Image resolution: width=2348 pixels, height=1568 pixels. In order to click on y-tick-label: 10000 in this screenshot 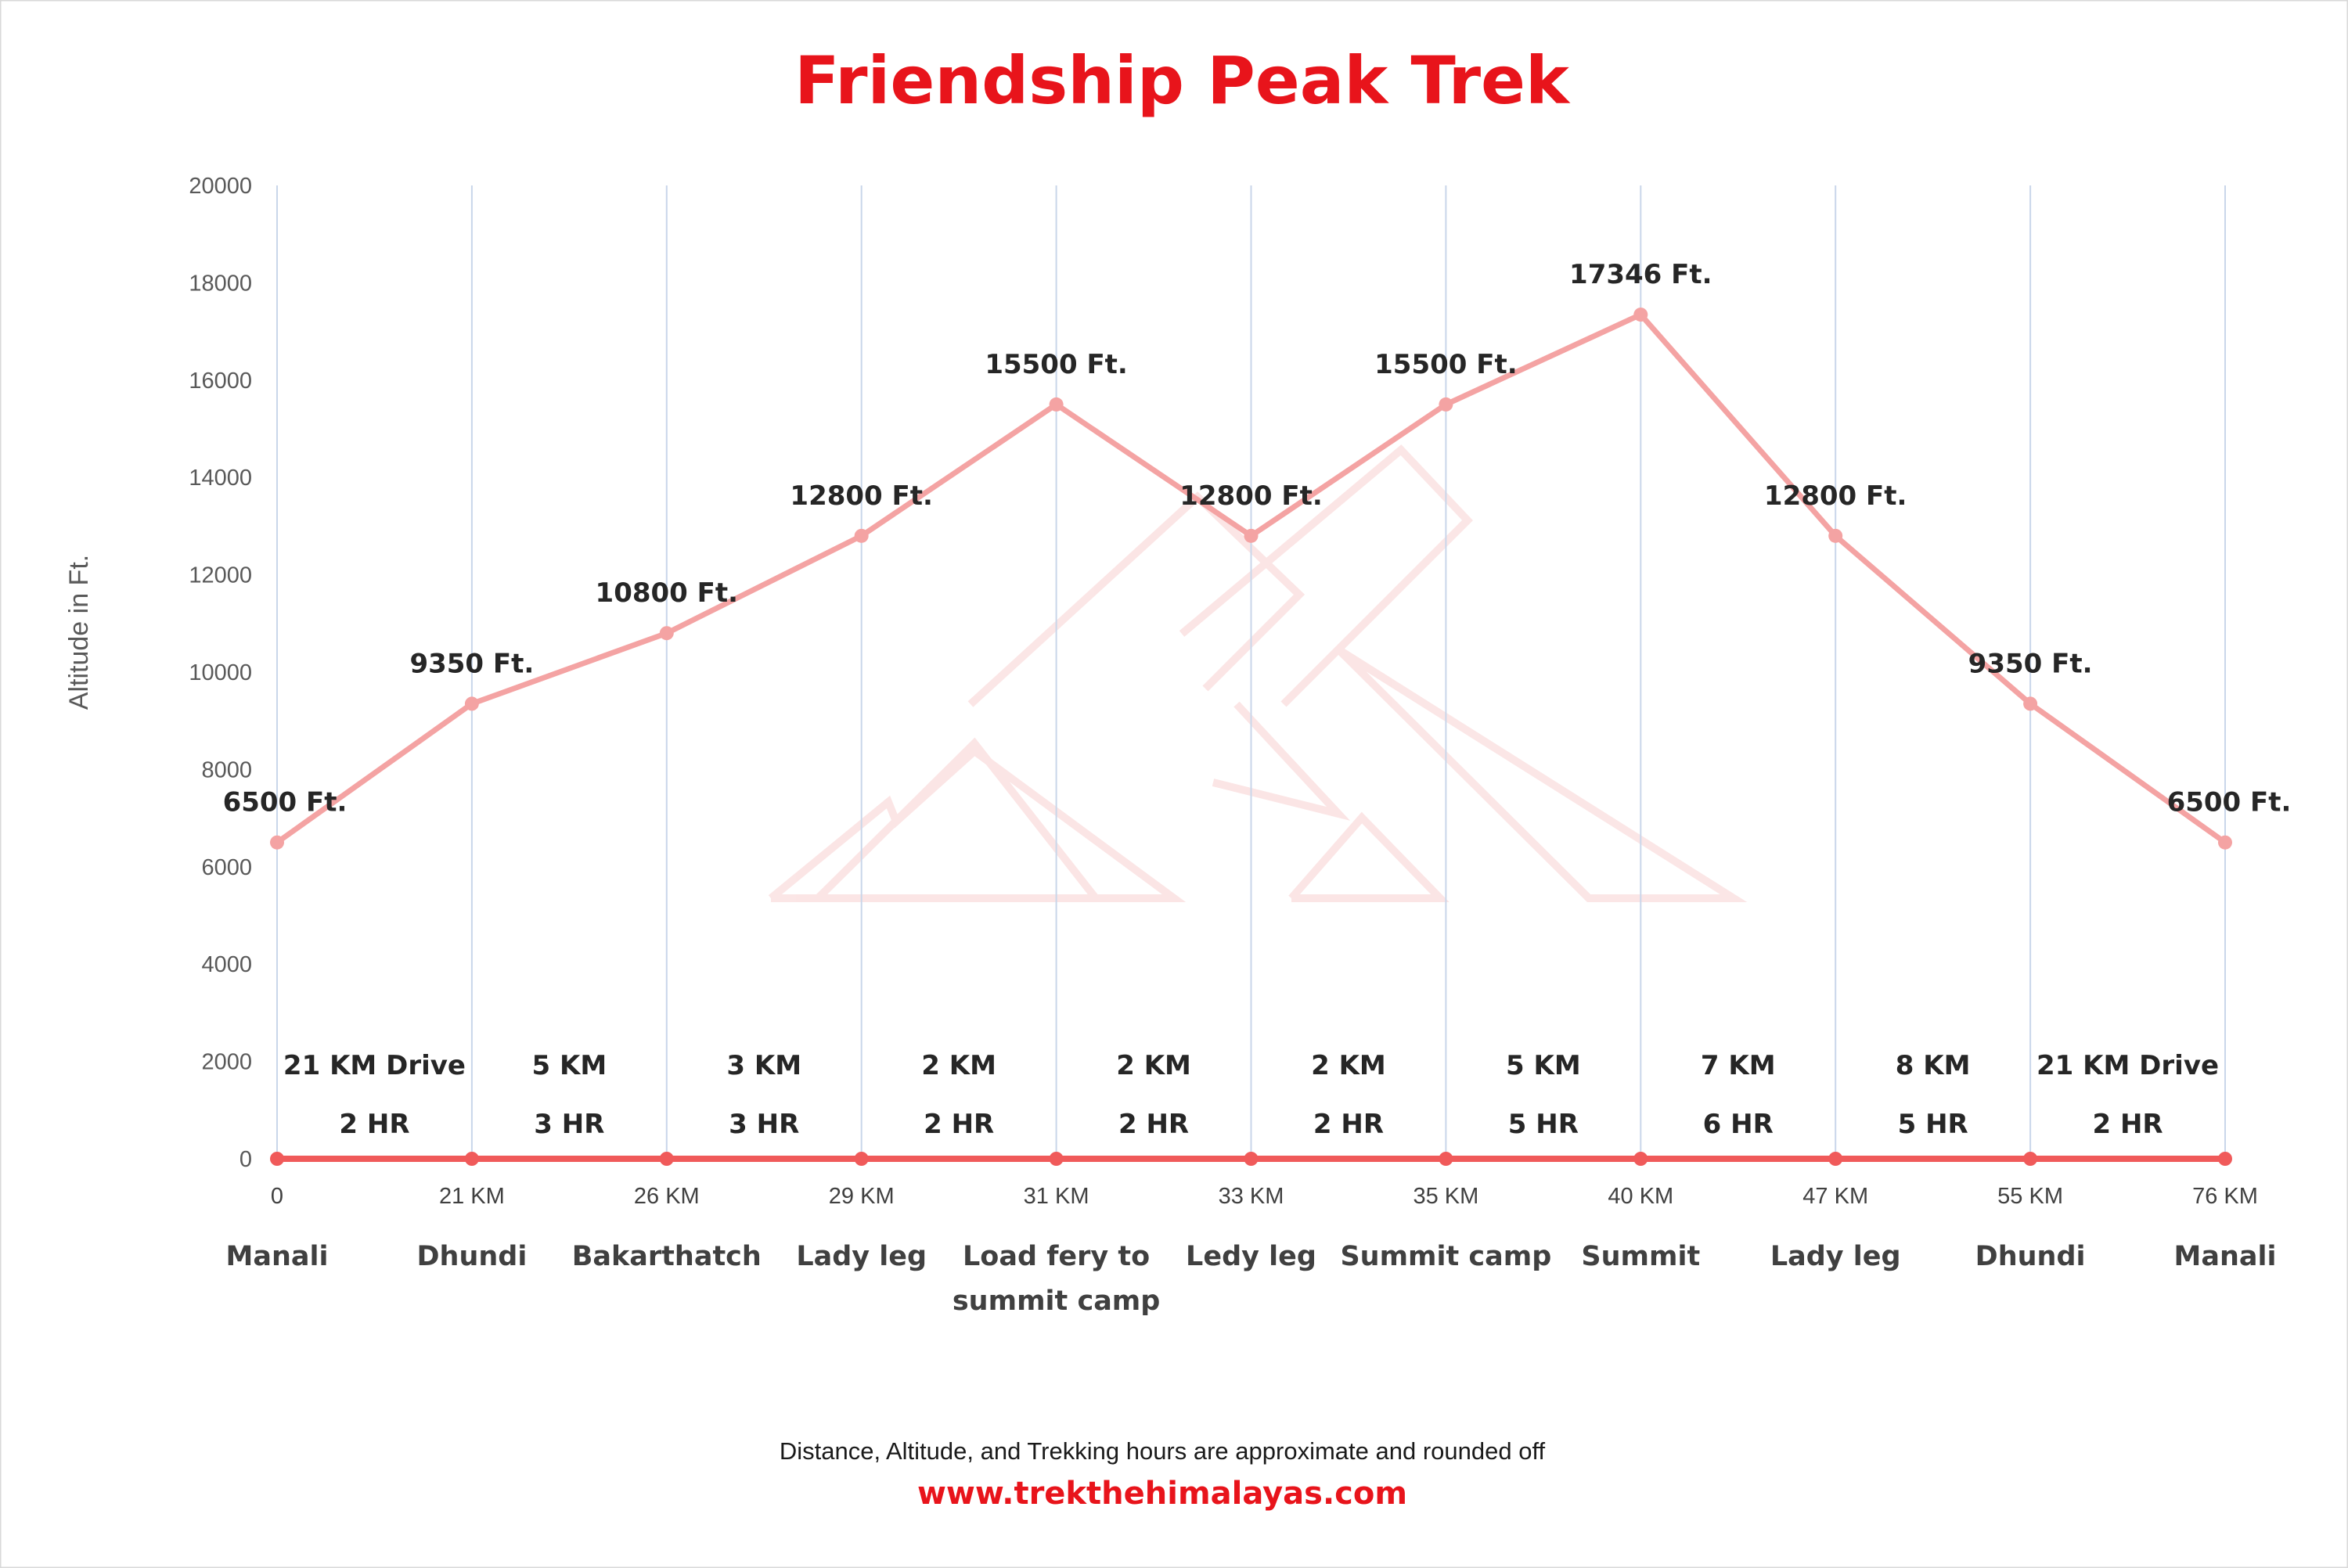, I will do `click(221, 673)`.